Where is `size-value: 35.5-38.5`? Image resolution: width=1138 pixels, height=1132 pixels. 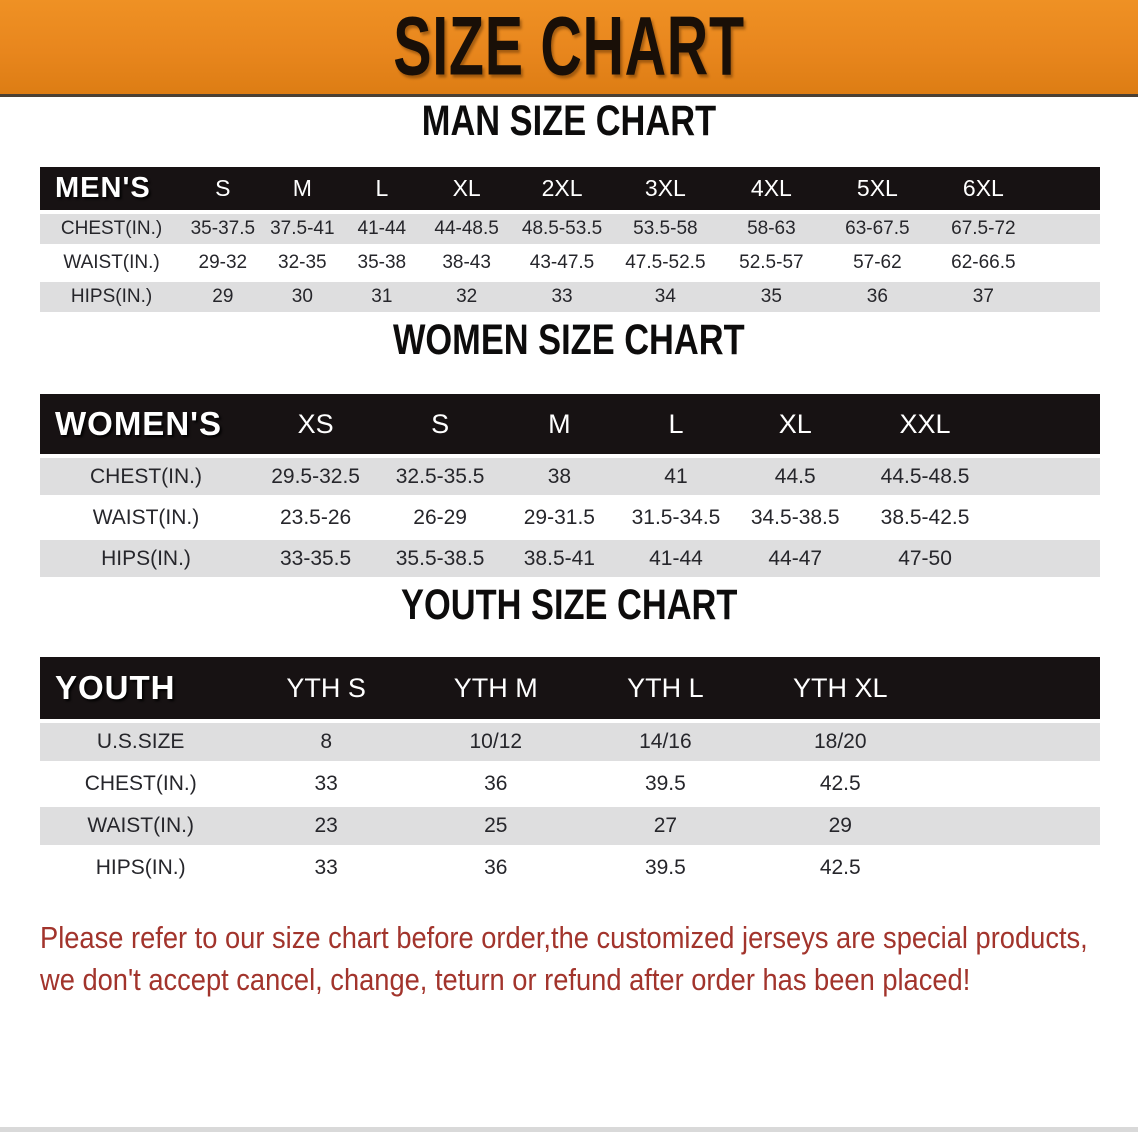 size-value: 35.5-38.5 is located at coordinates (440, 558).